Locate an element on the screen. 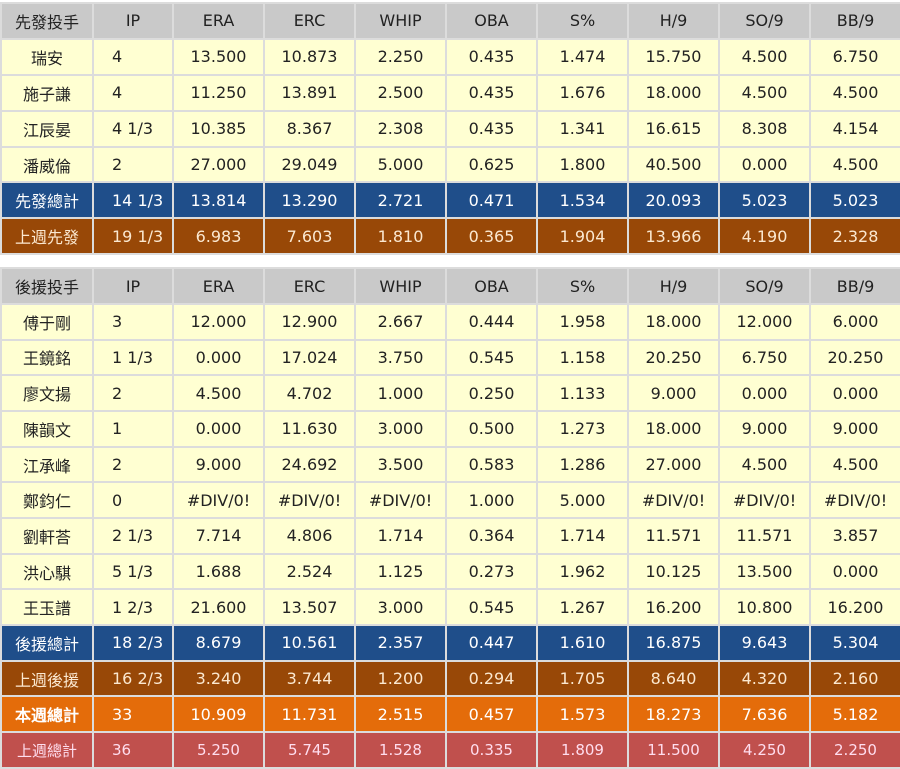 This screenshot has width=900, height=769. stat-cell-s: 1.714 is located at coordinates (582, 536).